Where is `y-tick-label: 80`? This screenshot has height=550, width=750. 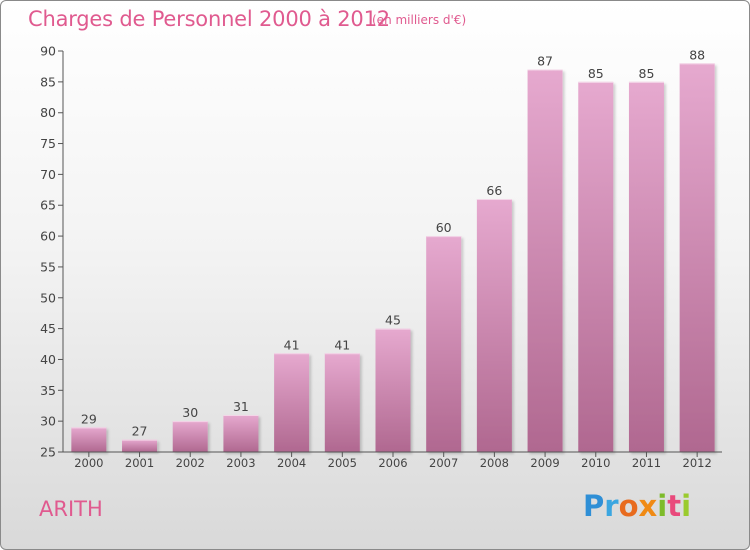 y-tick-label: 80 is located at coordinates (48, 112).